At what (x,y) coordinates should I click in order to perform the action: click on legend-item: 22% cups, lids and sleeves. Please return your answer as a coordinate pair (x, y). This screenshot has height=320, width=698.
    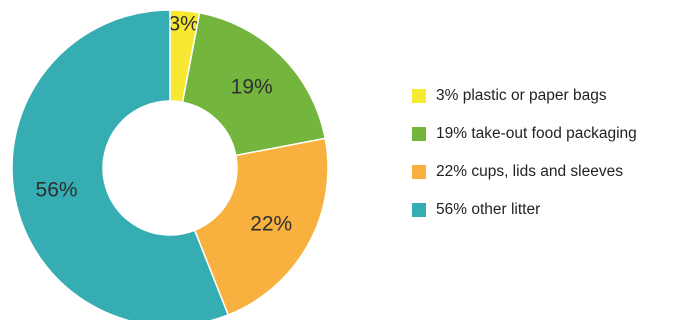
    Looking at the image, I should click on (524, 172).